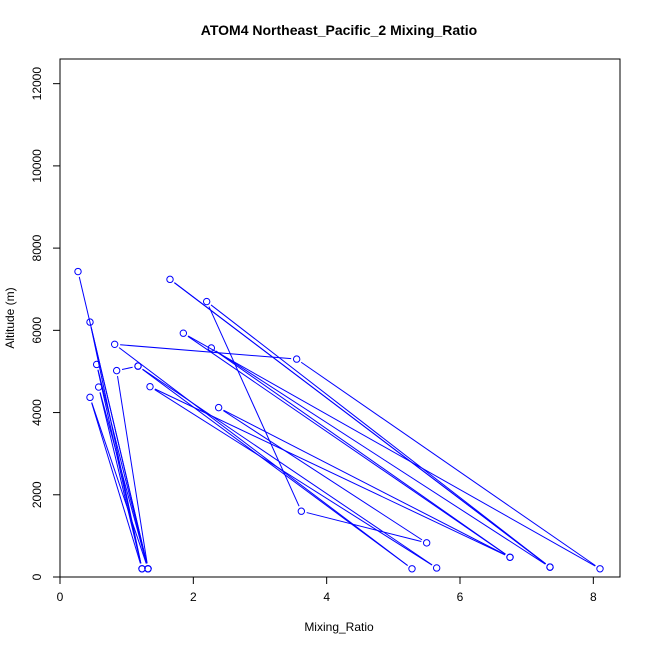 The image size is (650, 650). What do you see at coordinates (10, 317) in the screenshot?
I see `y-axis-label: Altitude (m)` at bounding box center [10, 317].